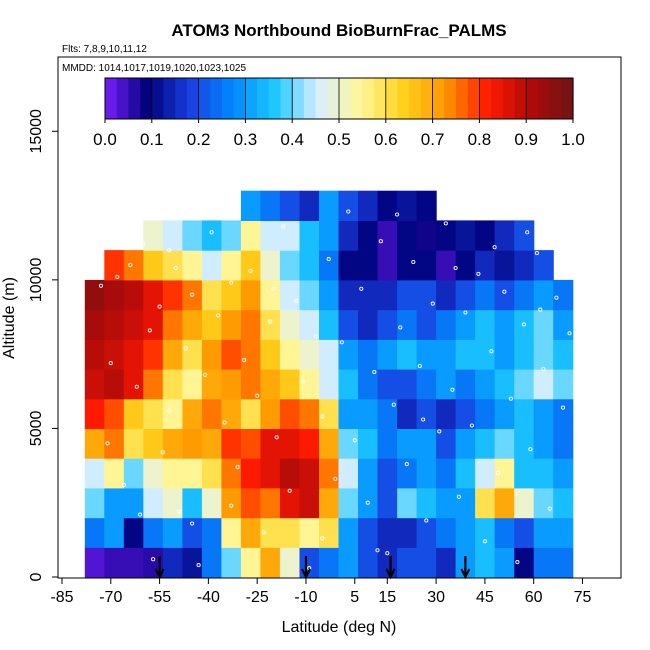  Describe the element at coordinates (390, 574) in the screenshot. I see `latitude-arrow-head` at that location.